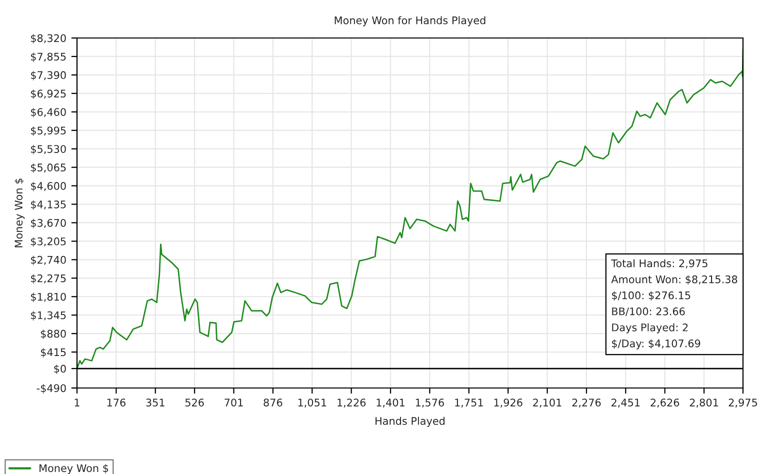 Image resolution: width=764 pixels, height=474 pixels. What do you see at coordinates (48, 297) in the screenshot?
I see `y-tick-label: $1,810` at bounding box center [48, 297].